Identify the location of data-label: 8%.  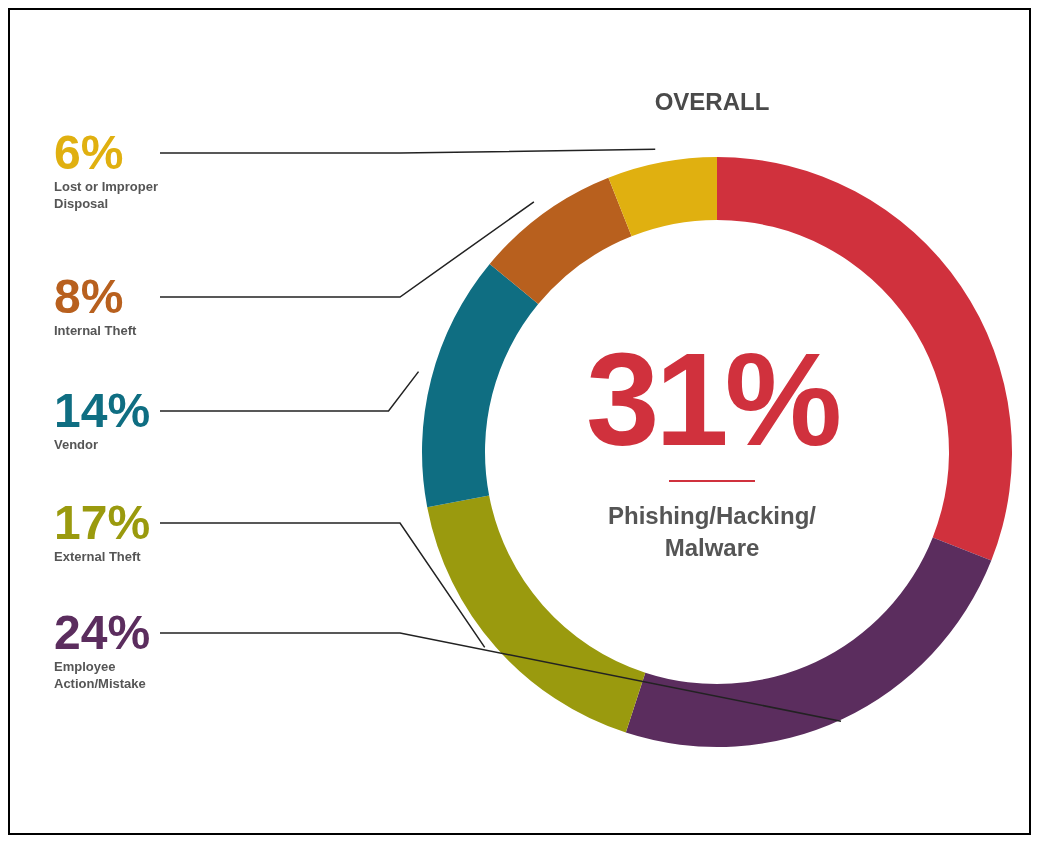
(89, 296).